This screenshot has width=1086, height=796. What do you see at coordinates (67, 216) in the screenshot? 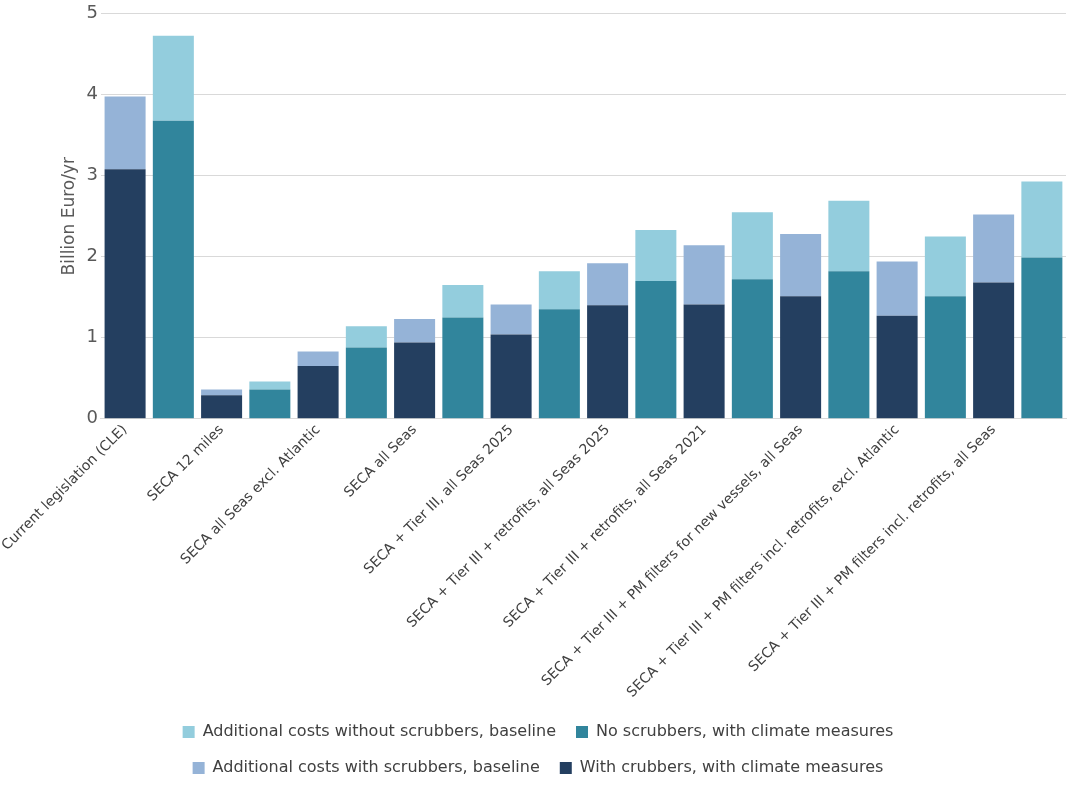
I see `y-axis-title: Billion Euro/yr` at bounding box center [67, 216].